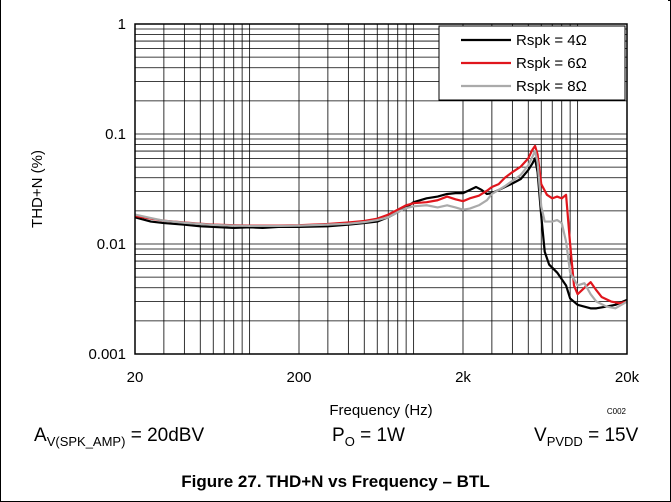 Image resolution: width=671 pixels, height=502 pixels. Describe the element at coordinates (298, 377) in the screenshot. I see `x-tick-label: 200` at that location.